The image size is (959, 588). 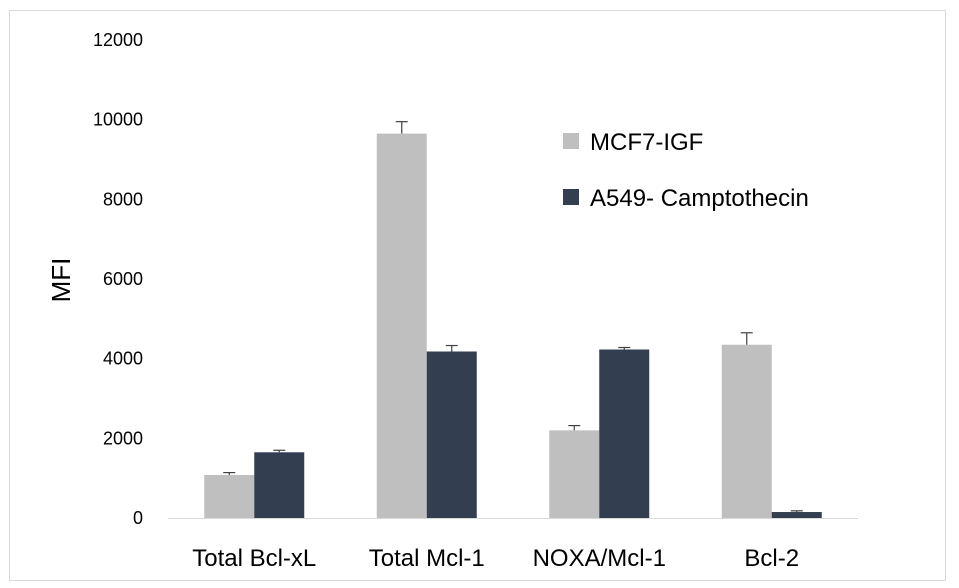 I want to click on y-tick-label-5: 10000, so click(x=118, y=120).